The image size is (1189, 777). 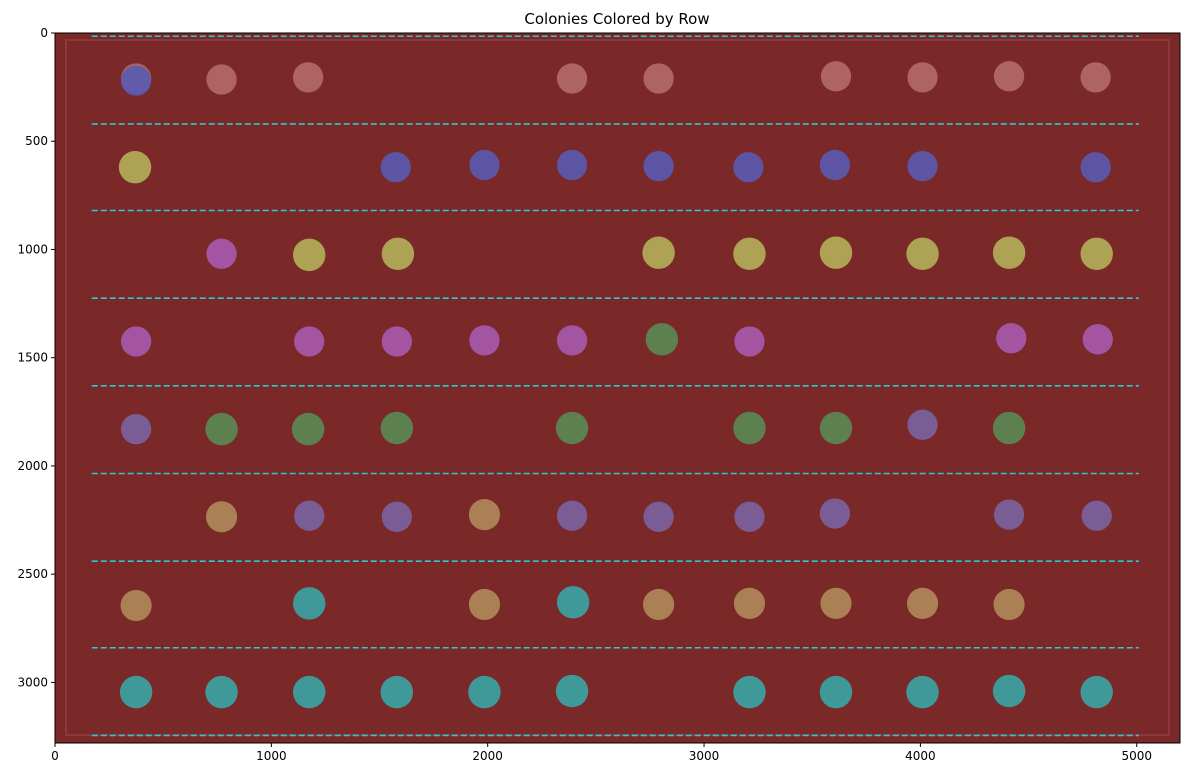 I want to click on x-axis: 0 1000 2000 3000 4000 5000, so click(x=601, y=753).